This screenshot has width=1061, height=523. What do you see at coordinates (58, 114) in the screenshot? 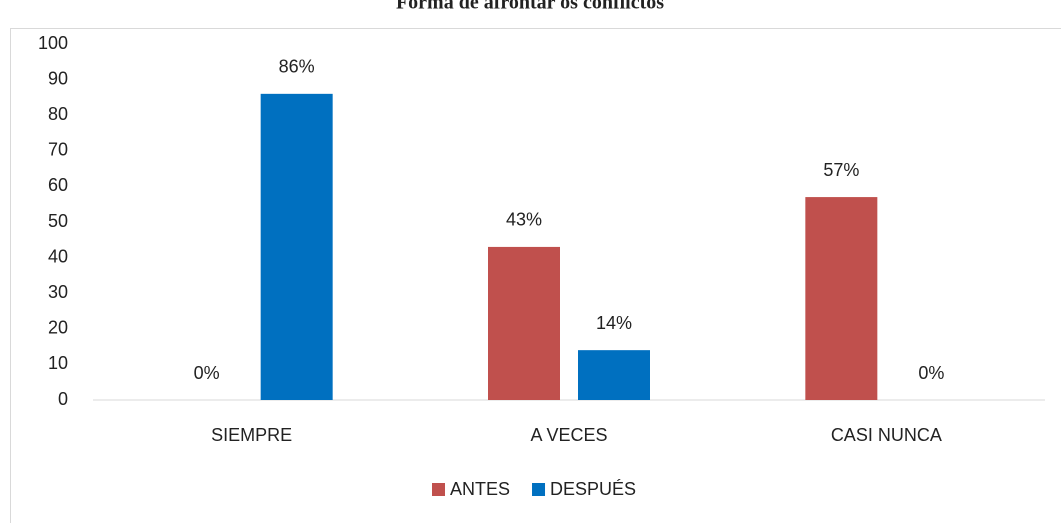
I see `y-tick-label: 80` at bounding box center [58, 114].